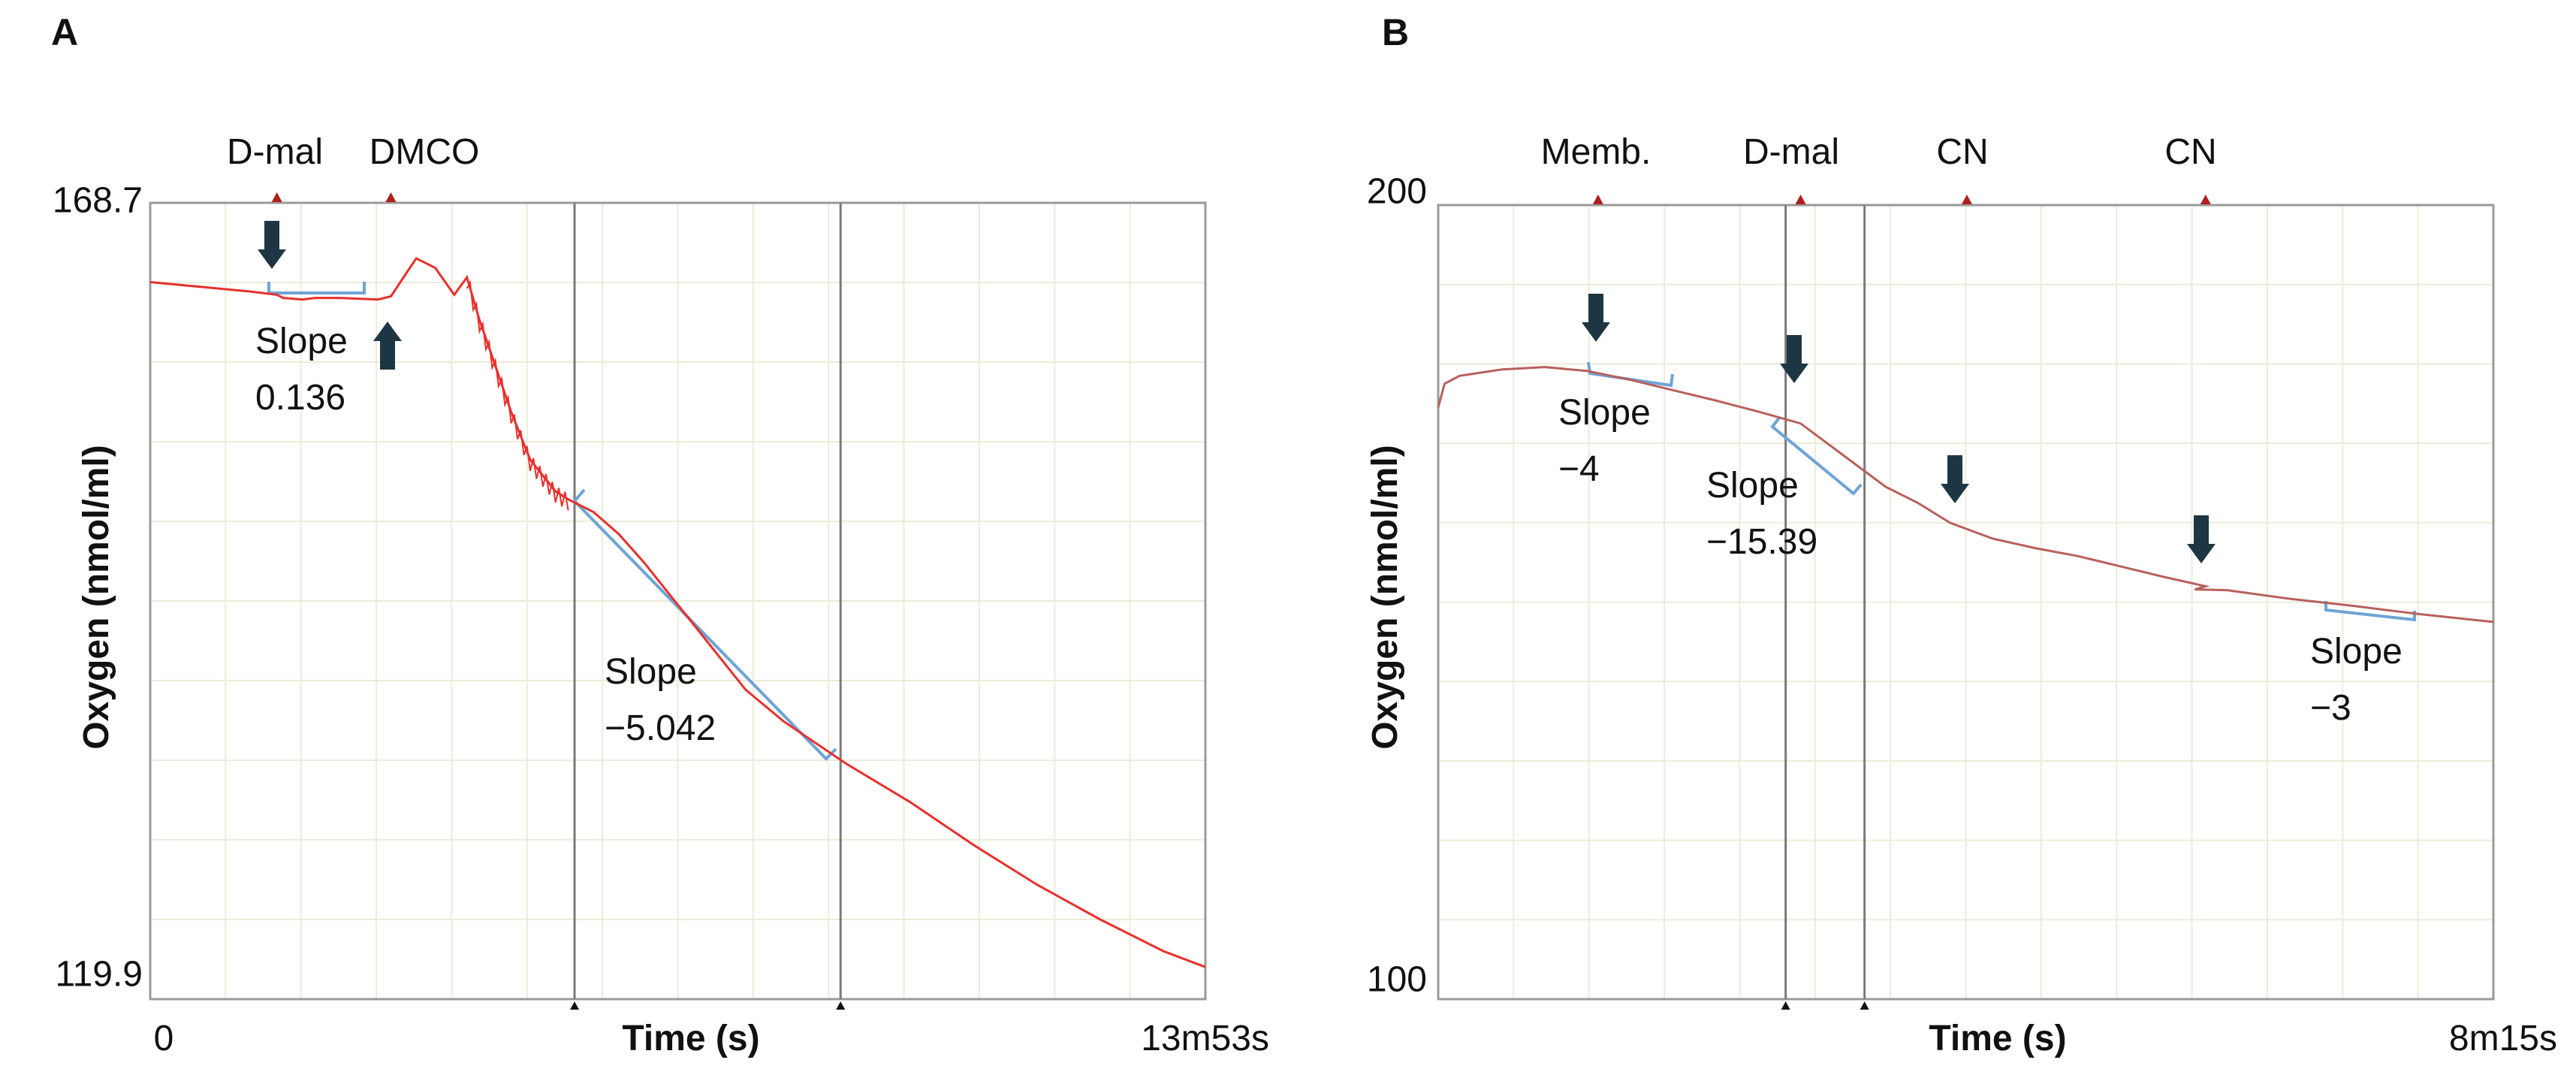 The width and height of the screenshot is (2576, 1078). I want to click on slope-bracket-a1, so click(316, 288).